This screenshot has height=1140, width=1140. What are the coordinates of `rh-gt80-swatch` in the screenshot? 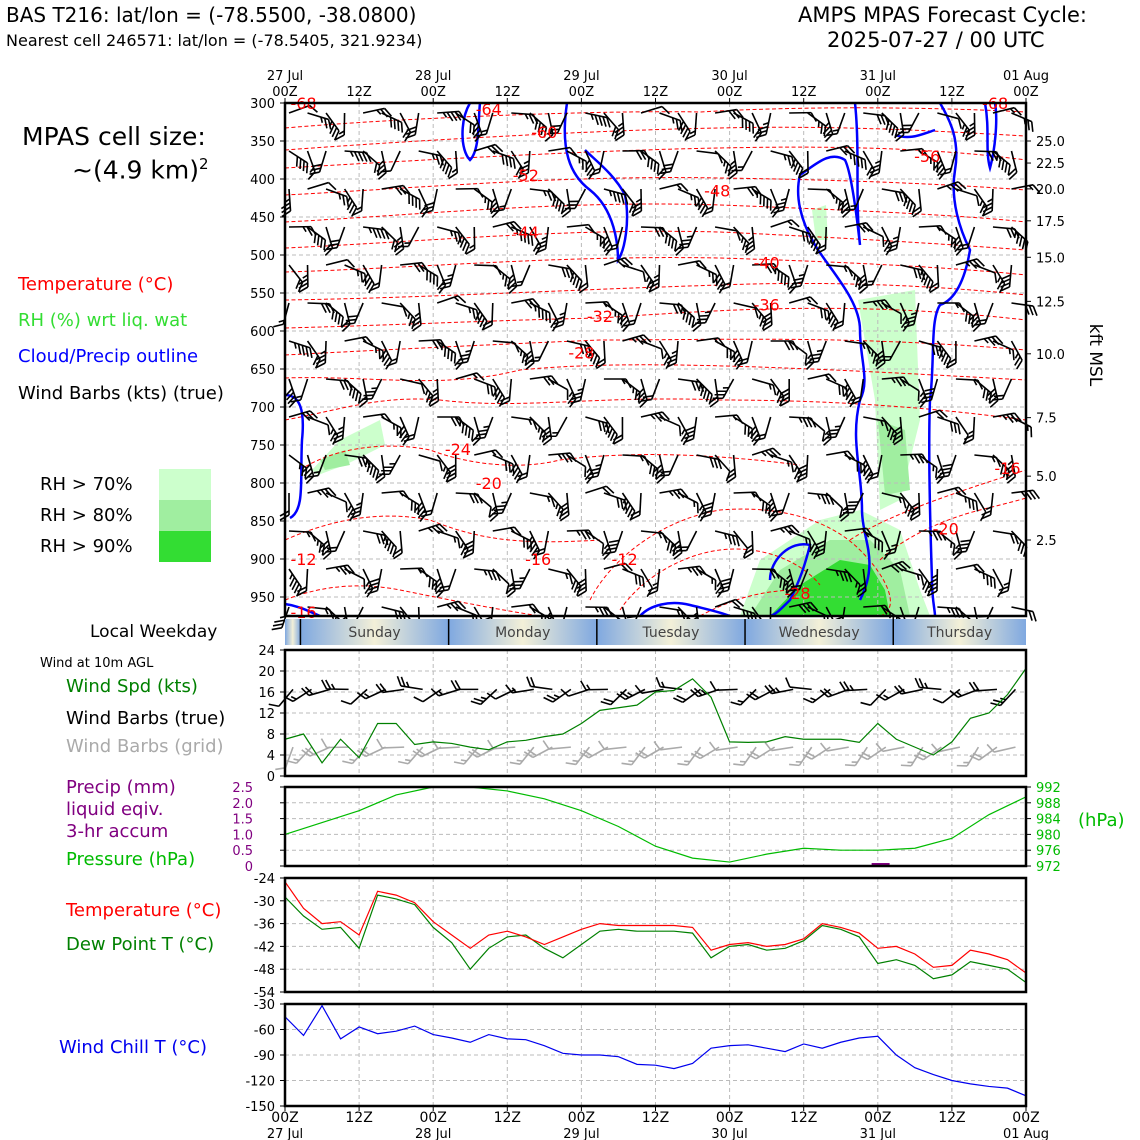 It's located at (185, 515).